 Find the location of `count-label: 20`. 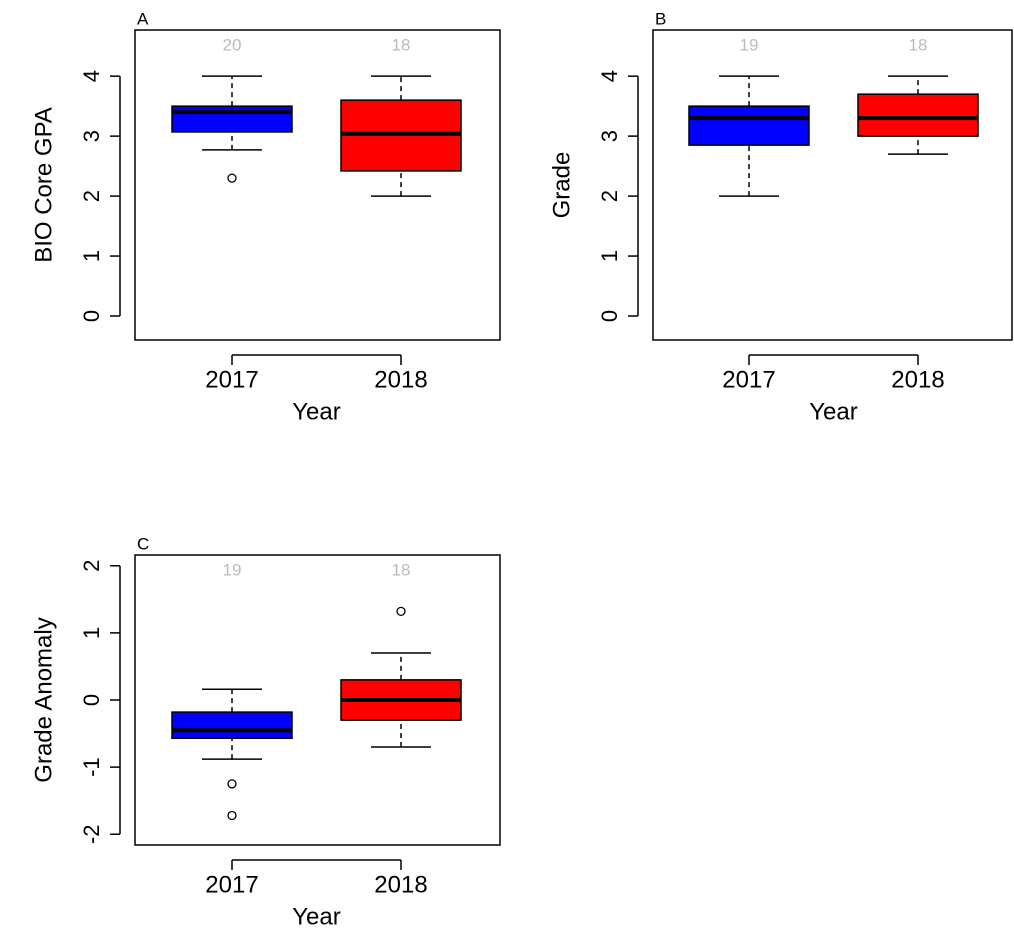

count-label: 20 is located at coordinates (232, 44).